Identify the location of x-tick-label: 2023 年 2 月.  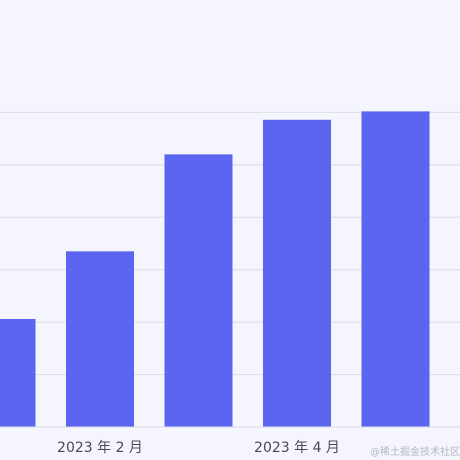
(100, 448).